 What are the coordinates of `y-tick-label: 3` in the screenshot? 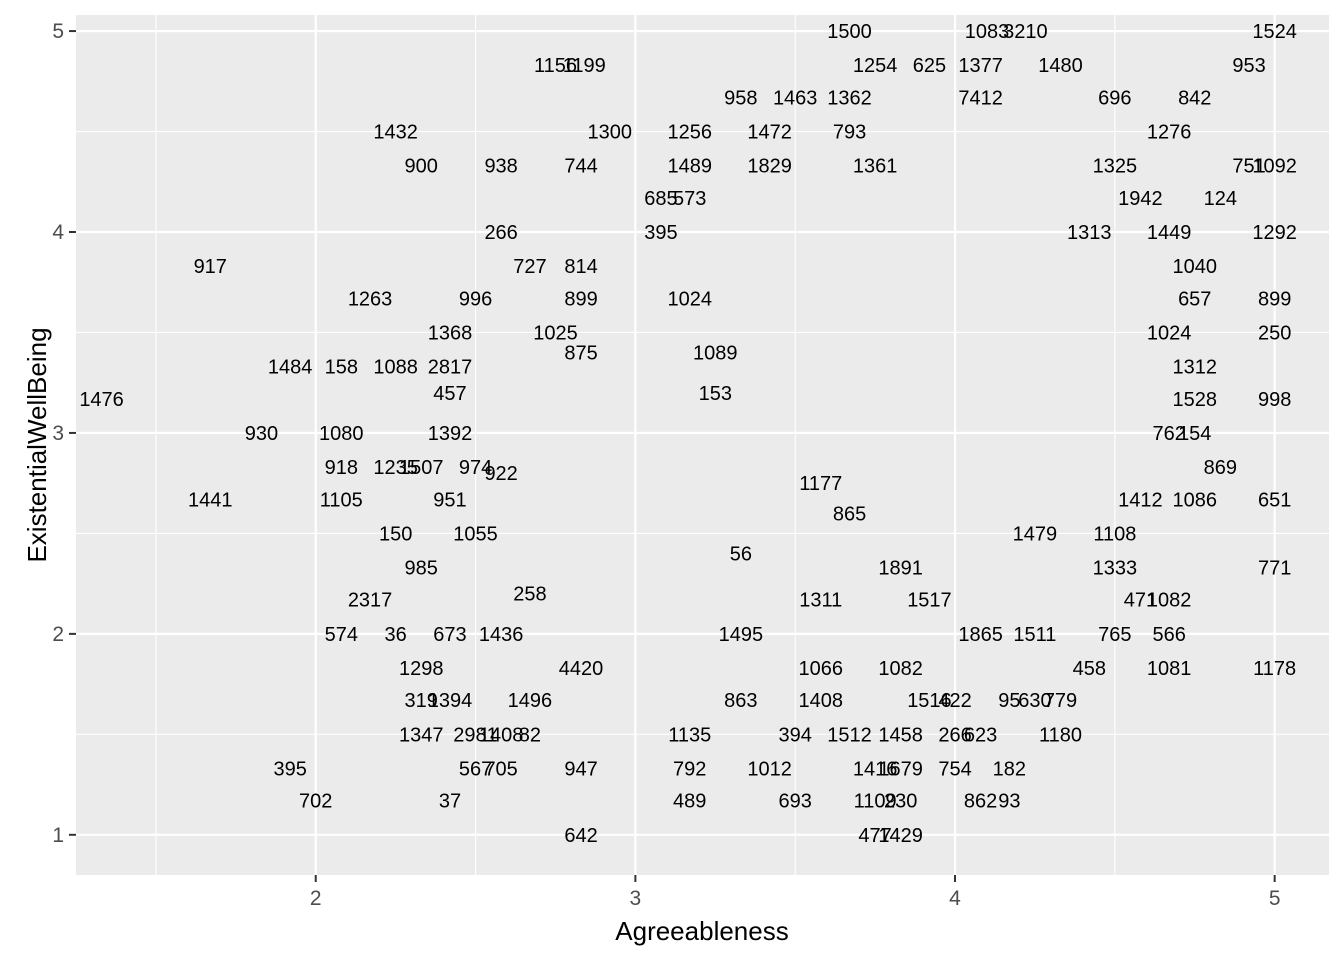 It's located at (58, 433).